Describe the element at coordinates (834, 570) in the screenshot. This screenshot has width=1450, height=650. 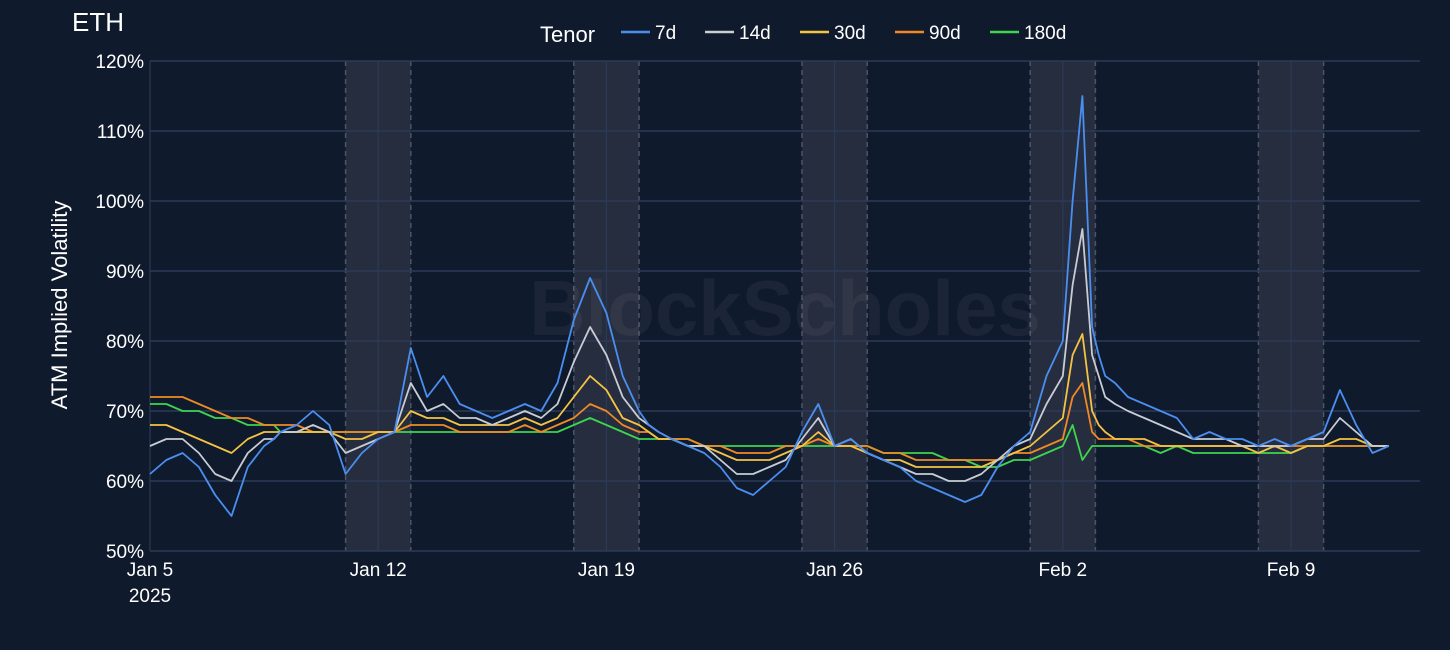
I see `x-tick-label: Jan 26` at that location.